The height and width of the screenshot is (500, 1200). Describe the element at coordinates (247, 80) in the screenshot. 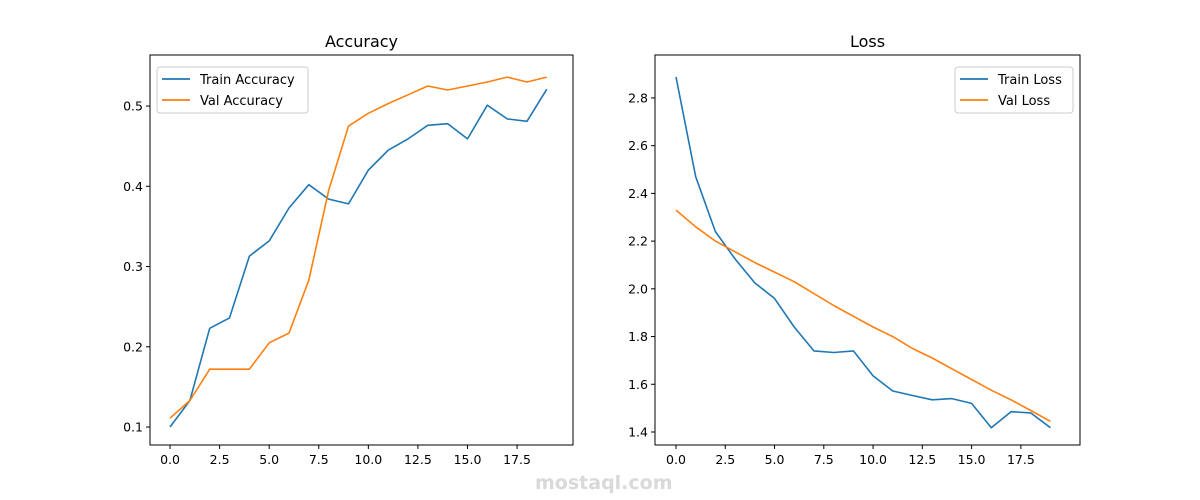

I see `legend-label: Train Accuracy` at that location.